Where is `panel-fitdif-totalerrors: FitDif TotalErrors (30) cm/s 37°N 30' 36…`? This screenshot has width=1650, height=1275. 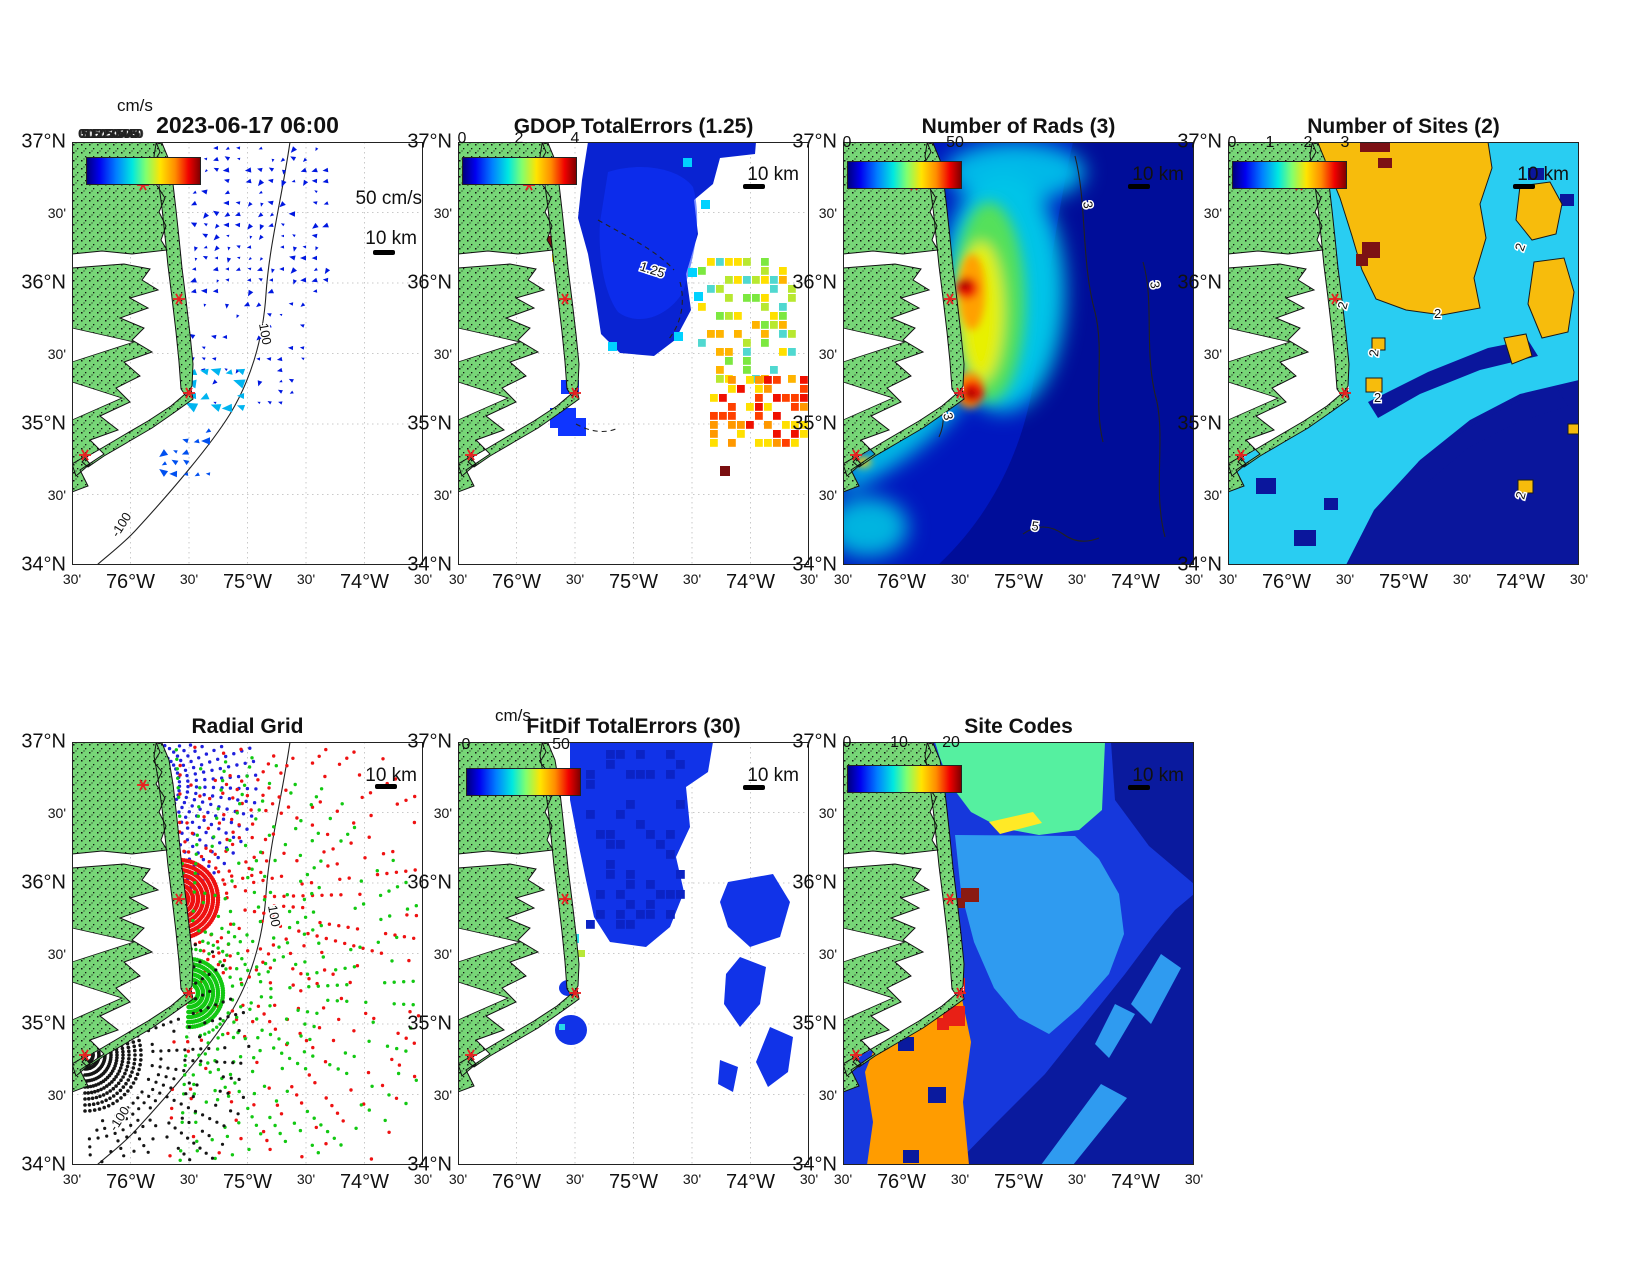
panel-fitdif-totalerrors: FitDif TotalErrors (30) cm/s 37°N 30' 36… is located at coordinates (612, 949).